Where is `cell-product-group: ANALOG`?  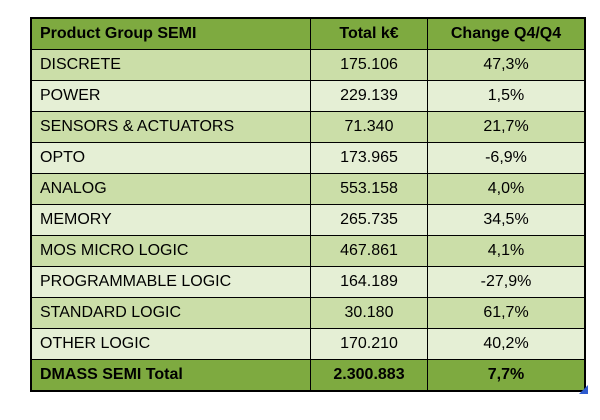 cell-product-group: ANALOG is located at coordinates (170, 189).